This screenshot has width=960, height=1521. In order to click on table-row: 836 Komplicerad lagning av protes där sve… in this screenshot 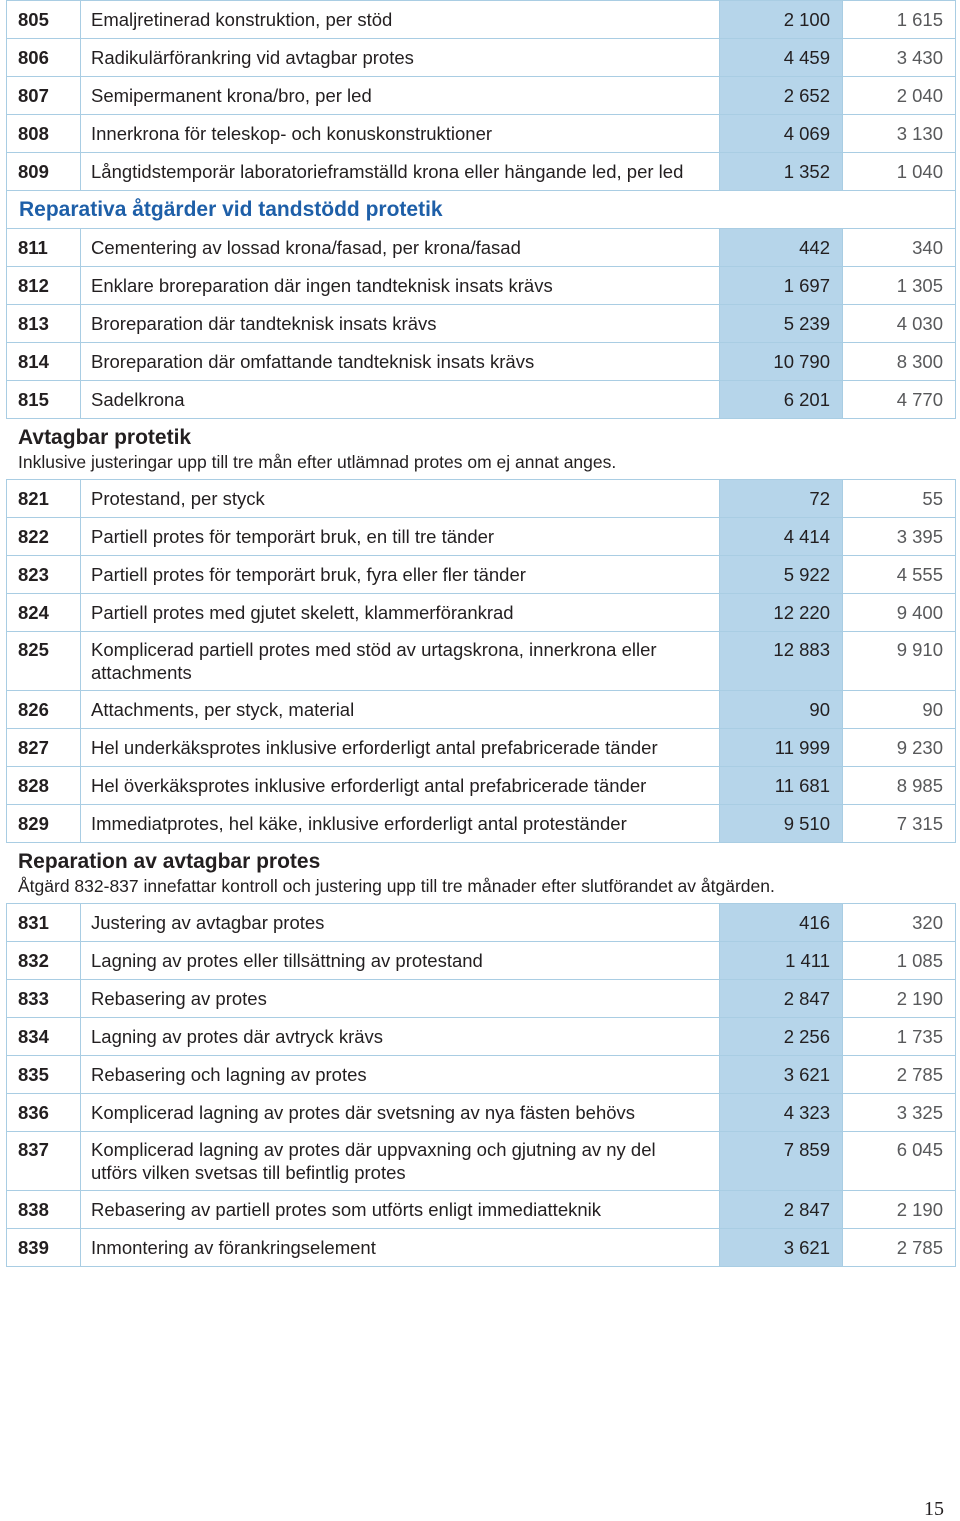, I will do `click(481, 1112)`.